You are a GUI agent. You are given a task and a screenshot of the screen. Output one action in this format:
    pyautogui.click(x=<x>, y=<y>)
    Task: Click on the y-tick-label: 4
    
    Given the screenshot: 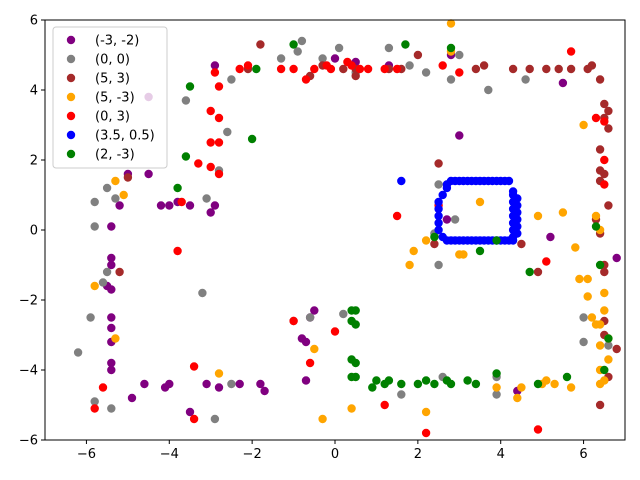 What is the action you would take?
    pyautogui.click(x=34, y=91)
    